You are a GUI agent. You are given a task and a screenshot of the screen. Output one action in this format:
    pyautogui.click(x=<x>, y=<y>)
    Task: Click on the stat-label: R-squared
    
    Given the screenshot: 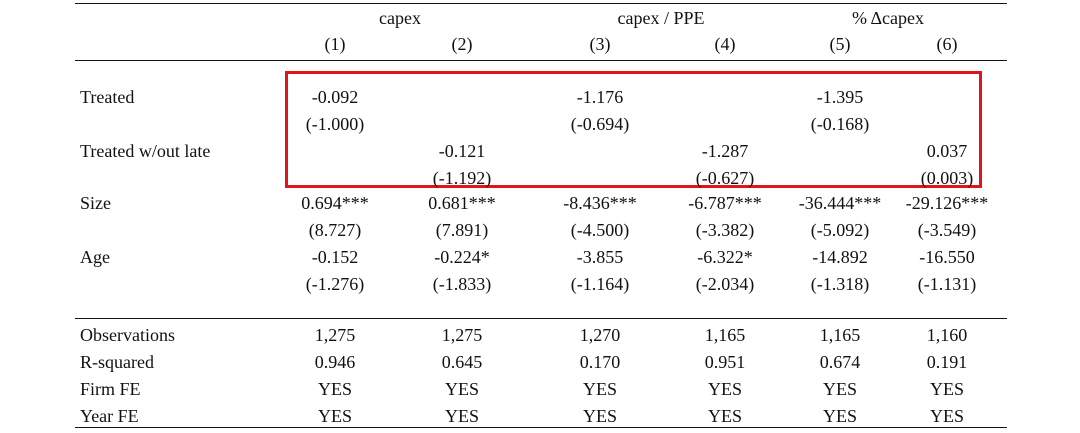 What is the action you would take?
    pyautogui.click(x=117, y=362)
    